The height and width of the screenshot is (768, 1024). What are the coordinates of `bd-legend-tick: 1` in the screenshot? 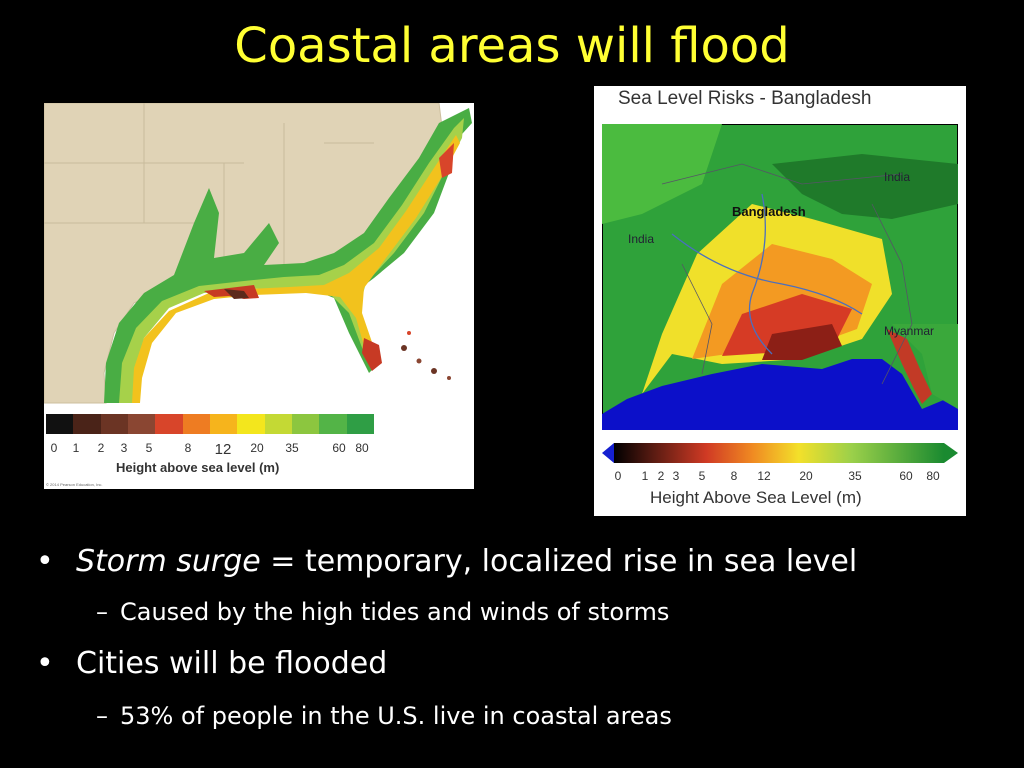 It's located at (645, 476).